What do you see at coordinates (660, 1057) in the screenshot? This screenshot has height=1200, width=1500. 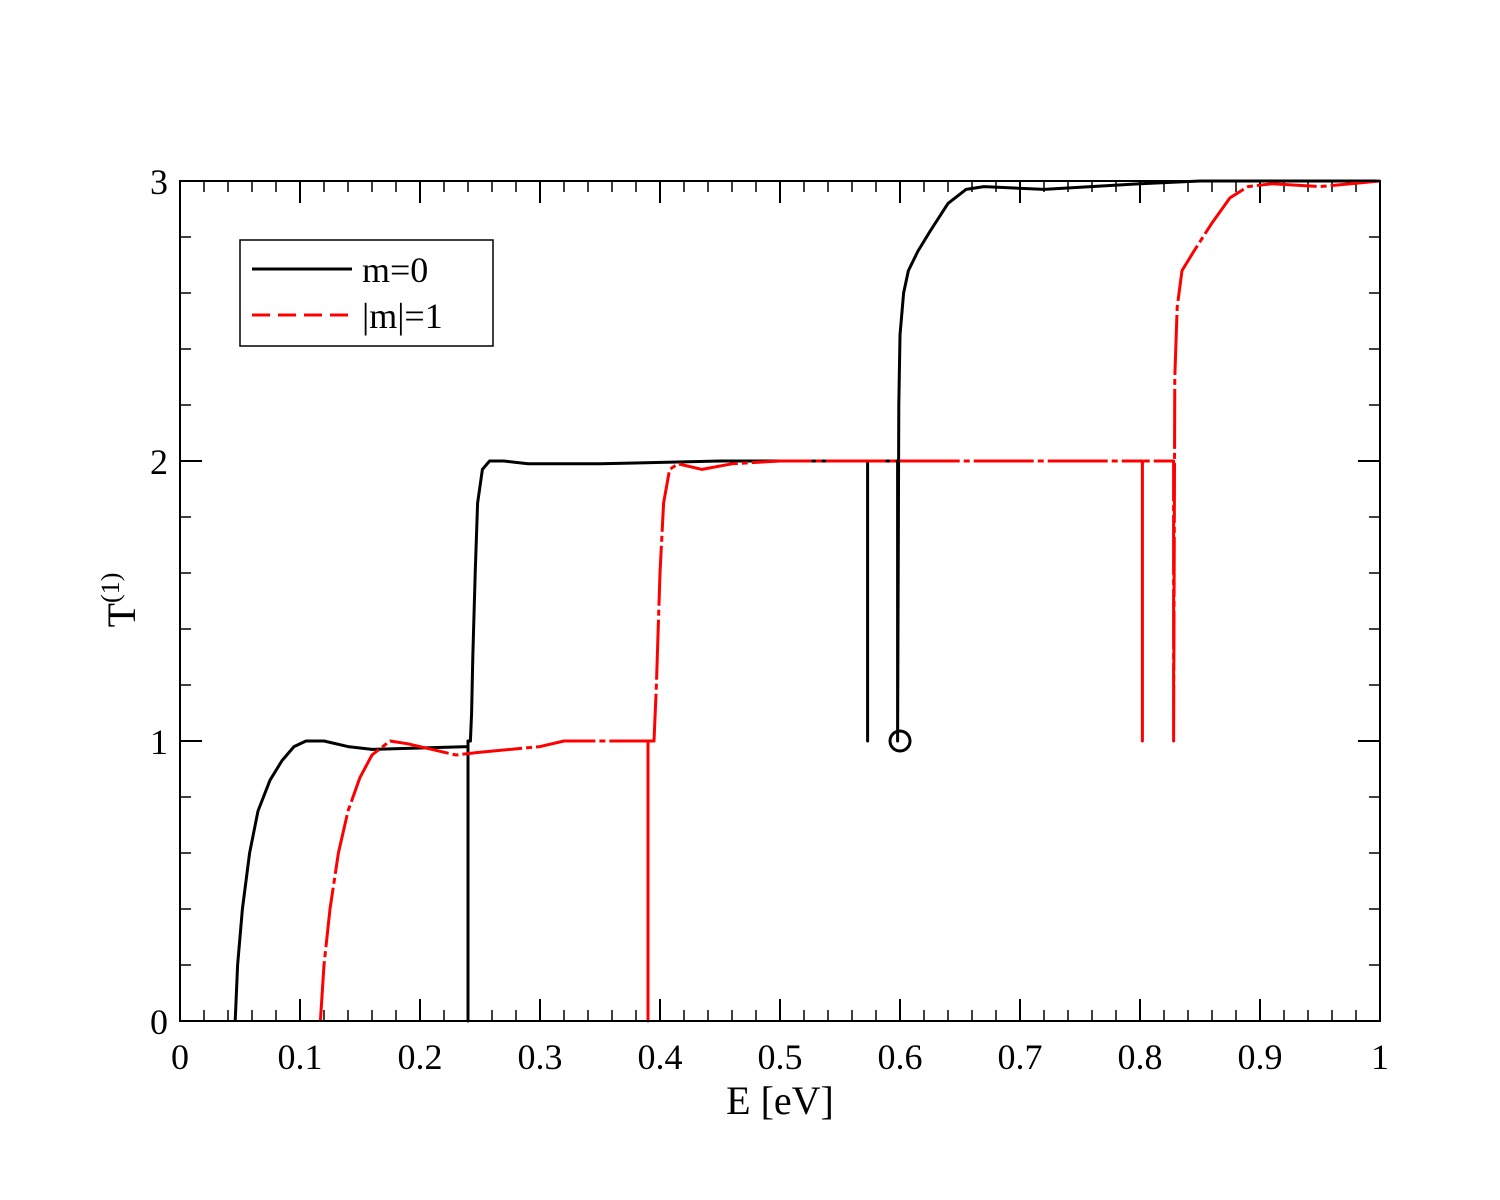 I see `x-tick-label: 0.4` at bounding box center [660, 1057].